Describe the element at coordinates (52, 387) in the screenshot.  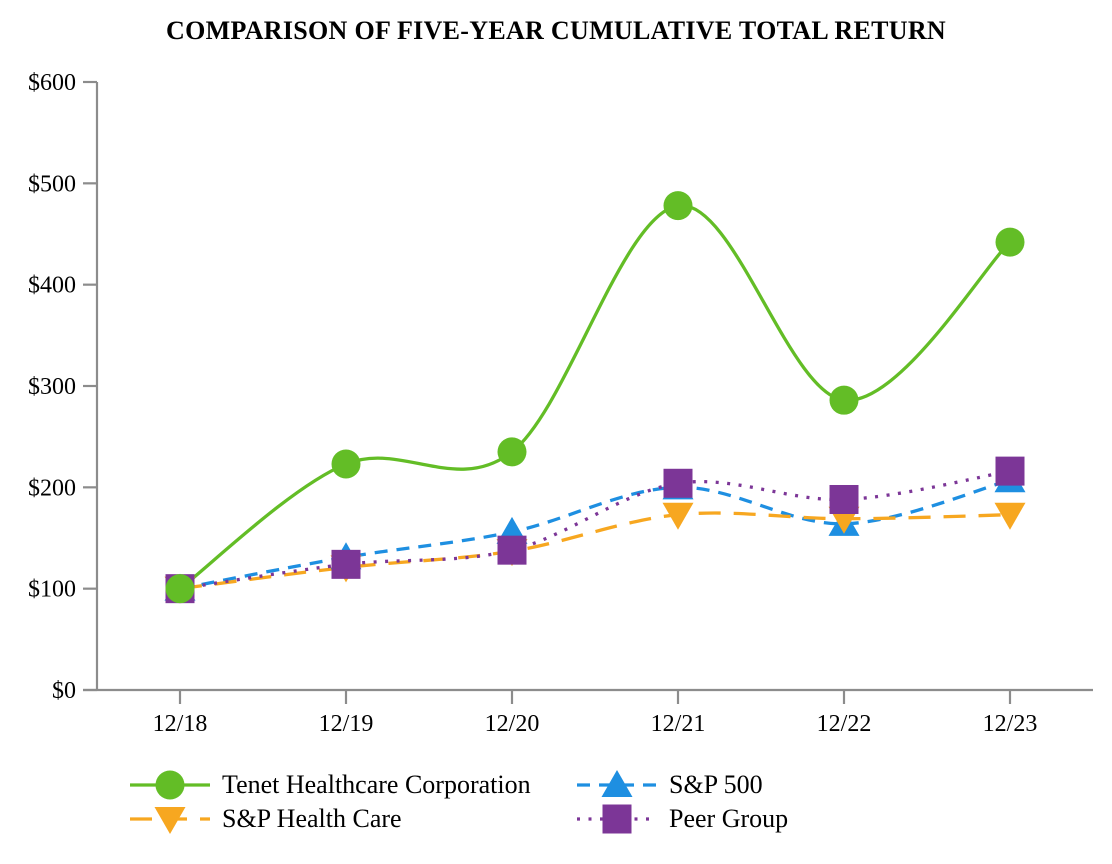
I see `y-tick-label: $300` at that location.